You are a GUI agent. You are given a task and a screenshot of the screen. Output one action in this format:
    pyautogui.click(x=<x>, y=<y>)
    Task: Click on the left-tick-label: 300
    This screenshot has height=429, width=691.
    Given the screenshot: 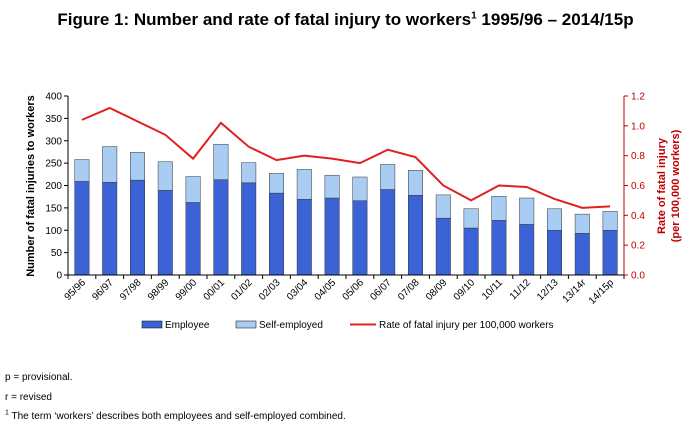 What is the action you would take?
    pyautogui.click(x=53, y=141)
    